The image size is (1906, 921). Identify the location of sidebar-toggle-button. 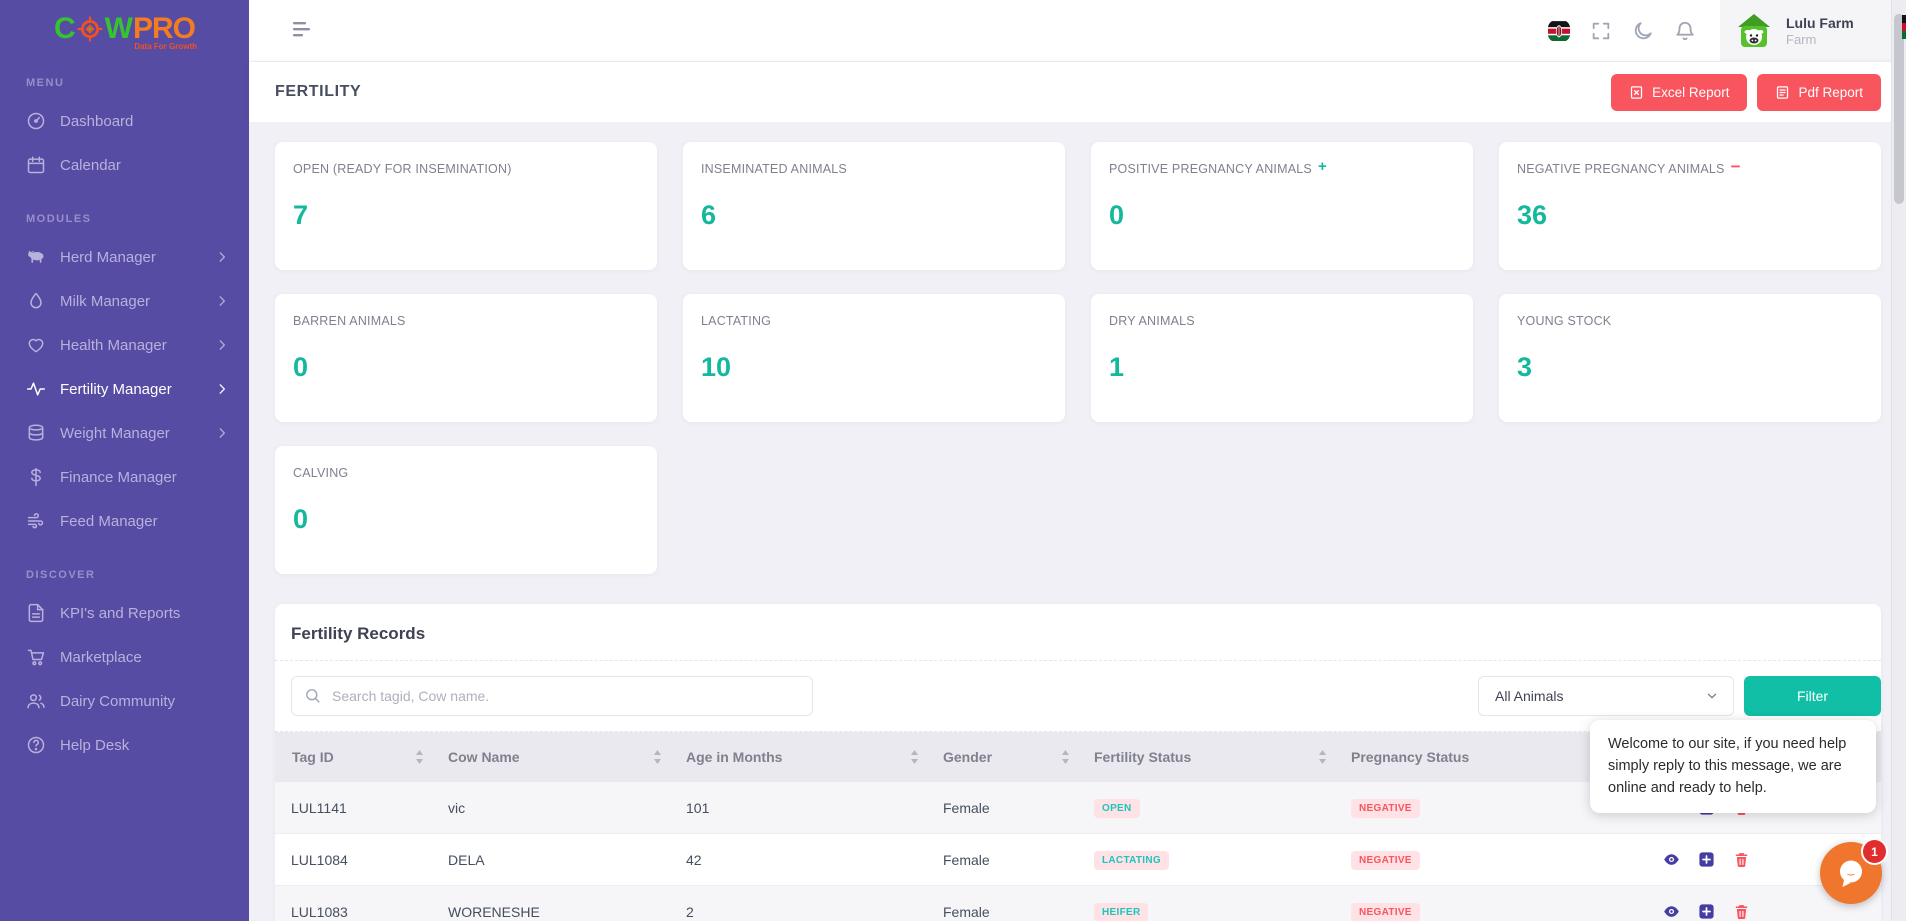
(303, 30).